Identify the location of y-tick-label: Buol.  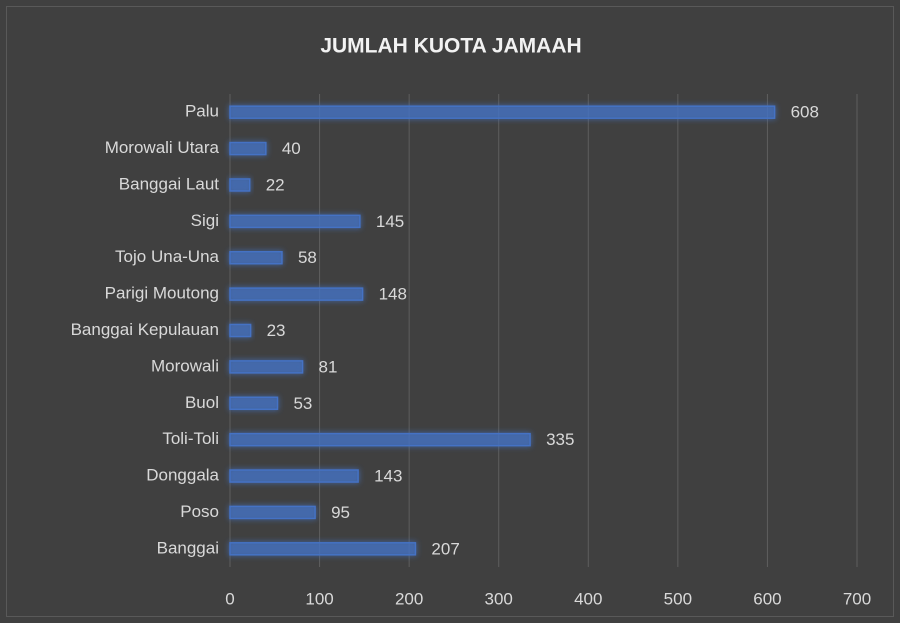
(202, 402).